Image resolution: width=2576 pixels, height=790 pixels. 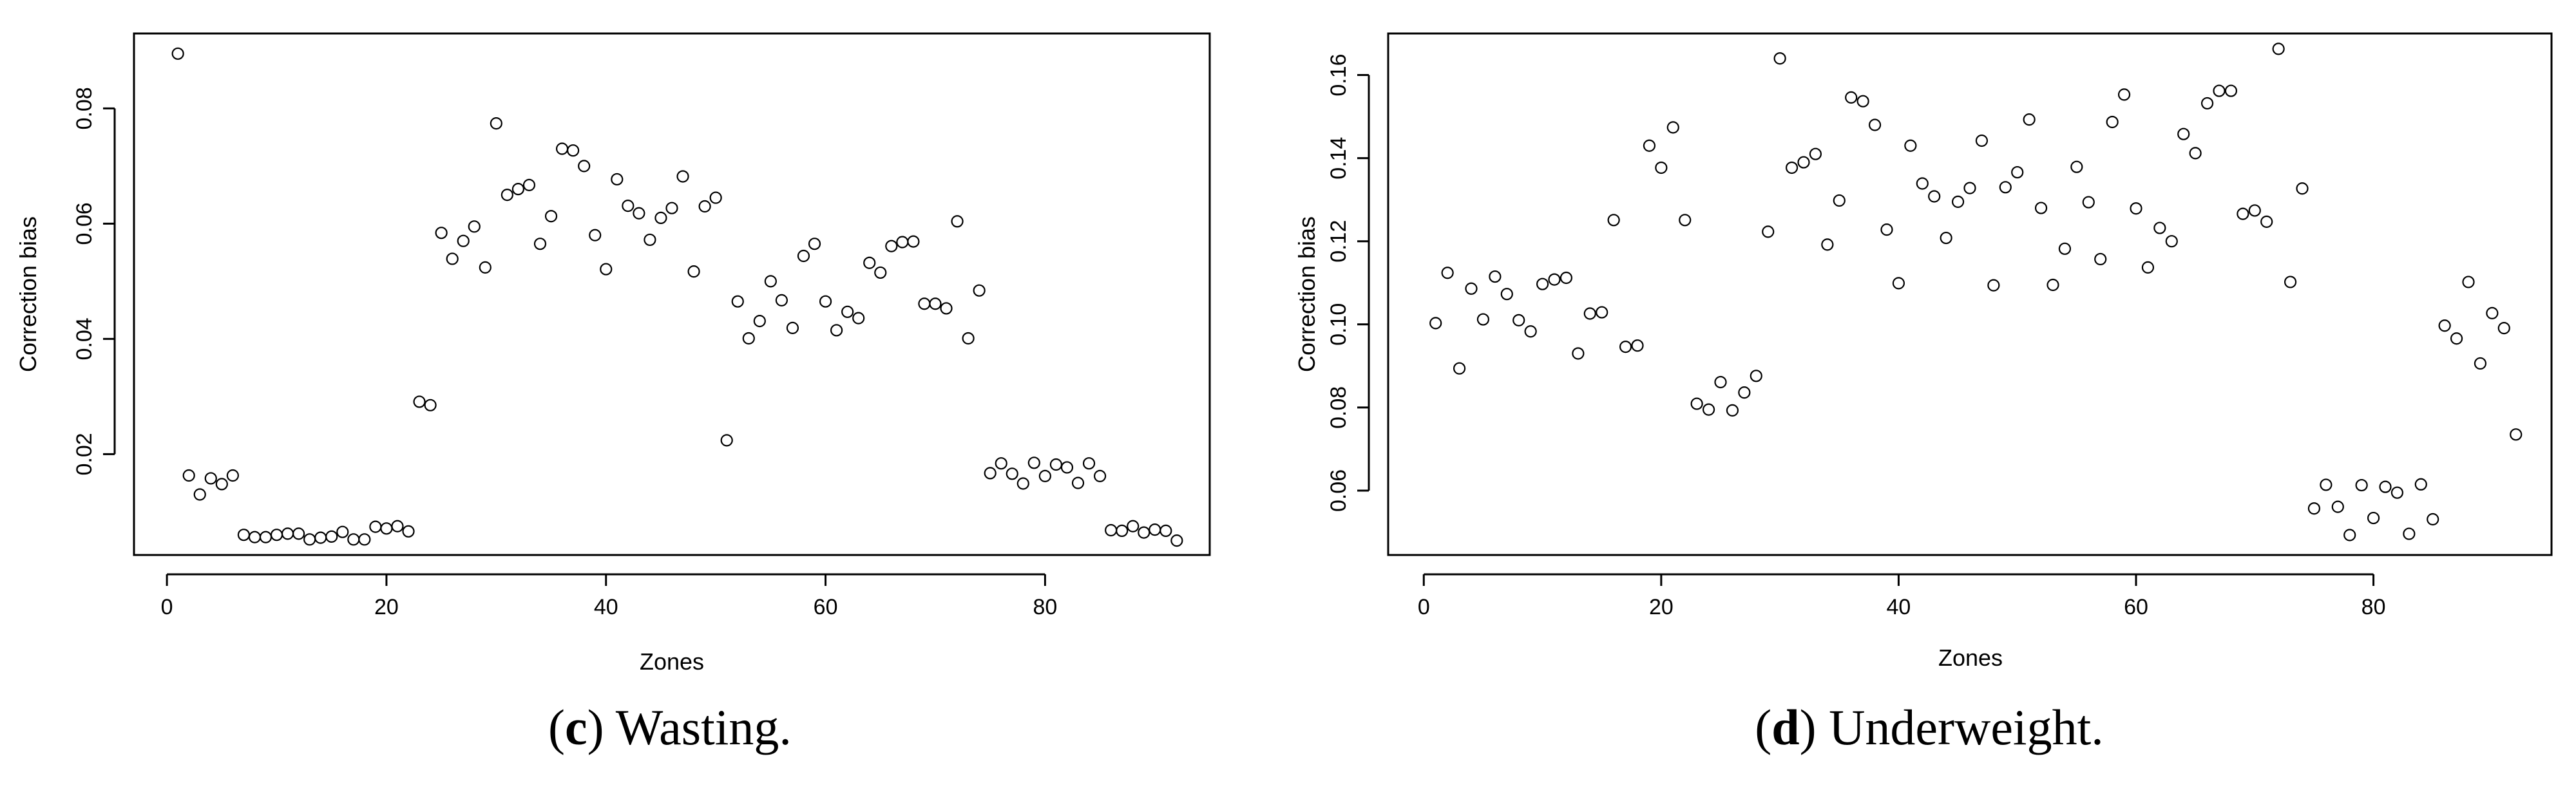 I want to click on y-tick-label: 0.04, so click(x=84, y=338).